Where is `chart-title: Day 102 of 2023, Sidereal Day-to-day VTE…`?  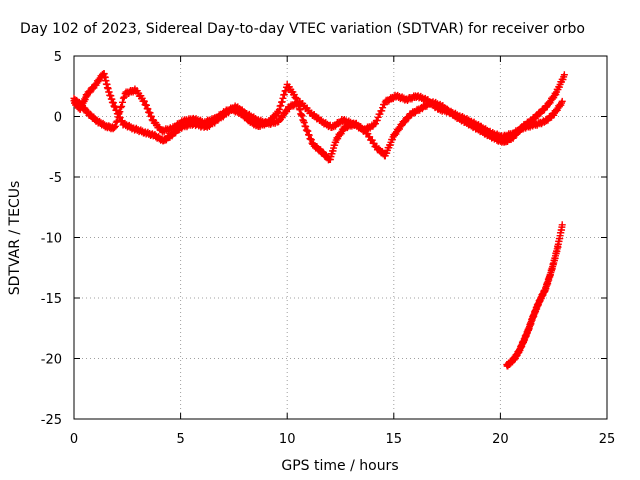
chart-title: Day 102 of 2023, Sidereal Day-to-day VTE… is located at coordinates (302, 29).